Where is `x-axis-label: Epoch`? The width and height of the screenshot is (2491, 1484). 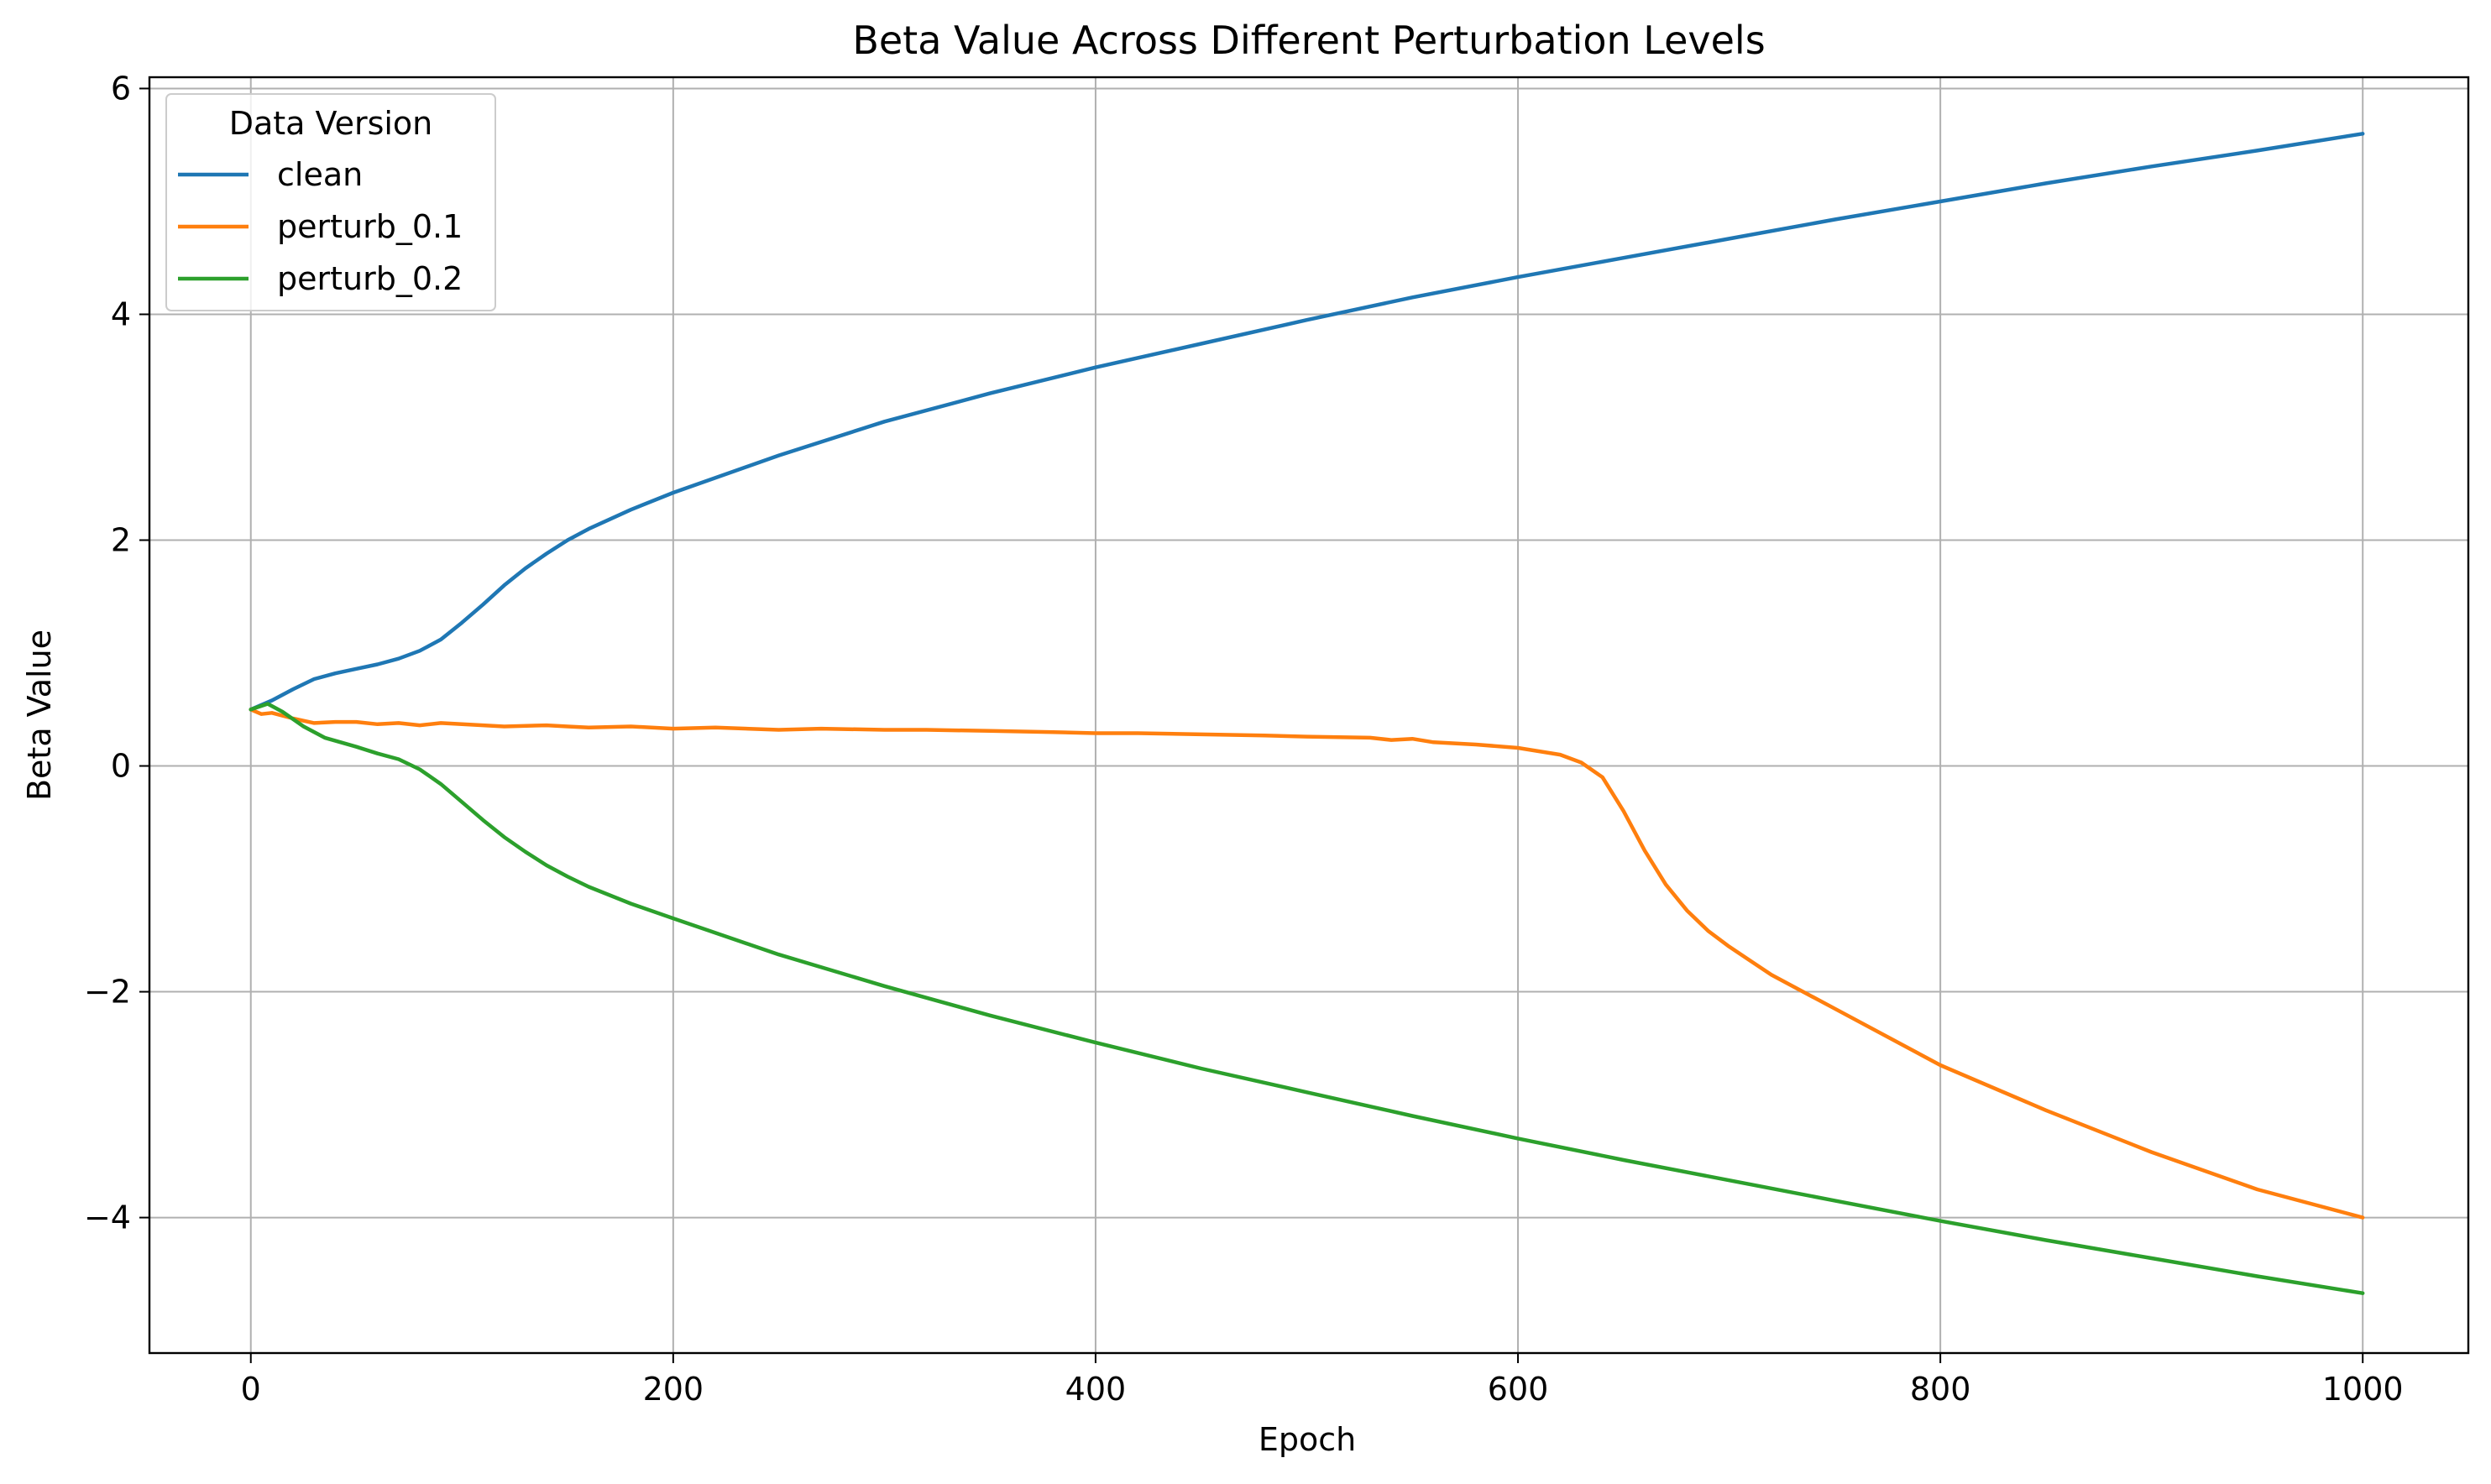 x-axis-label: Epoch is located at coordinates (1308, 1439).